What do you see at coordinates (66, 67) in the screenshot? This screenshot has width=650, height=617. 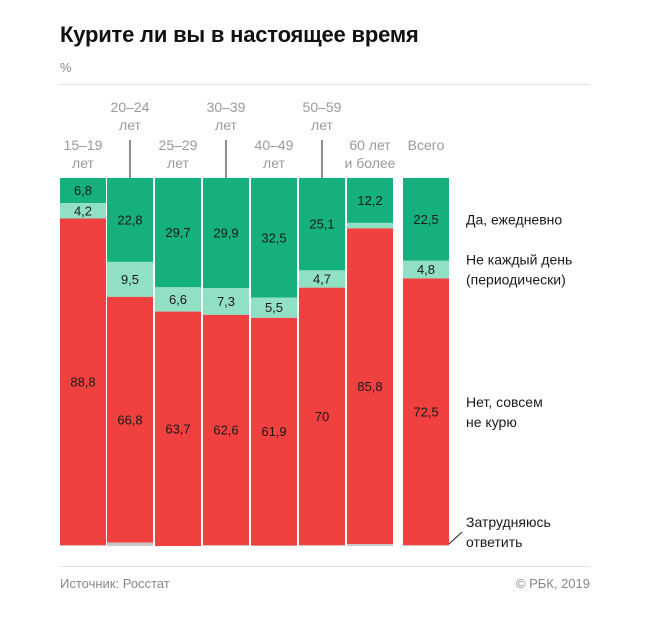 I see `unit-label: %` at bounding box center [66, 67].